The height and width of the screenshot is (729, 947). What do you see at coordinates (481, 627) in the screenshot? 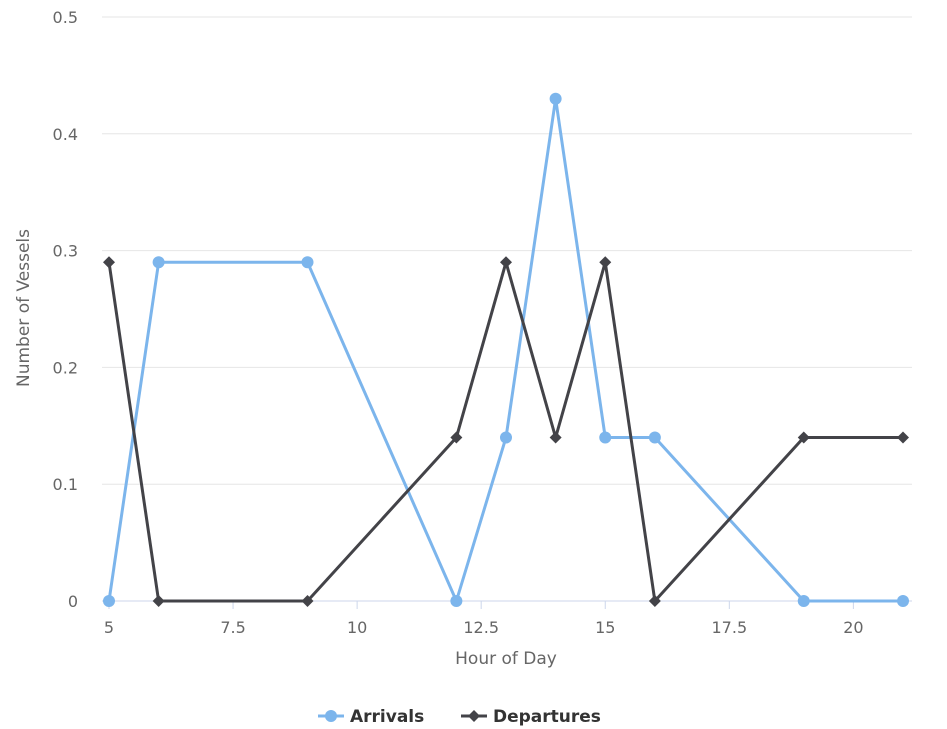
I see `x-tick-label: 12.5` at bounding box center [481, 627].